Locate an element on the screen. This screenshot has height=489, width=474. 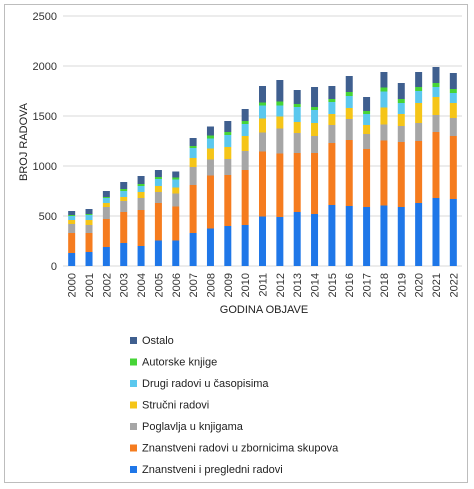
x-tick-label: 2006 is located at coordinates (177, 285).